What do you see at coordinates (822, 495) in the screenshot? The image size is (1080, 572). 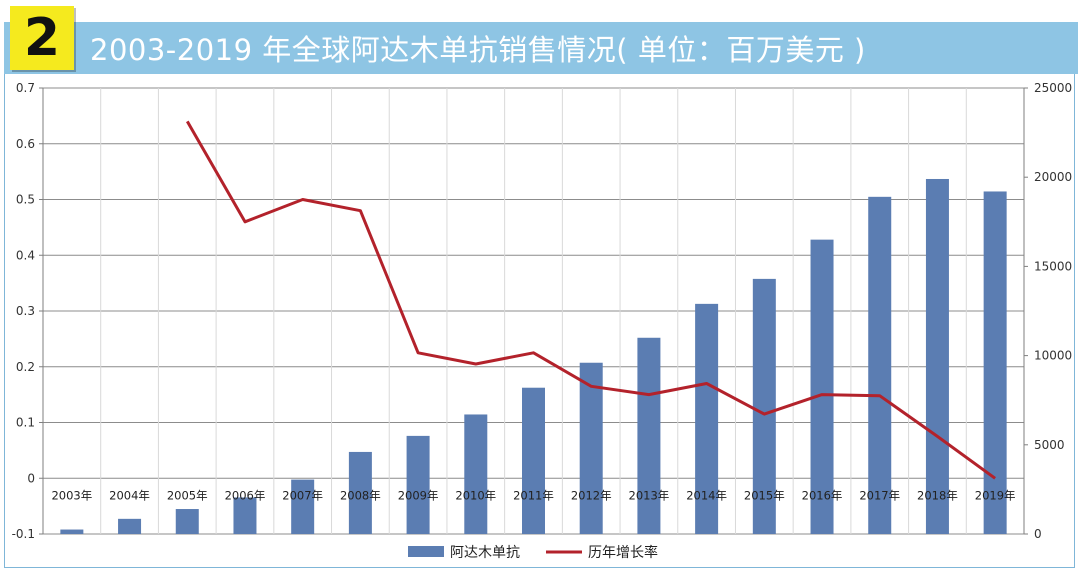 I see `category-label: 2016年` at bounding box center [822, 495].